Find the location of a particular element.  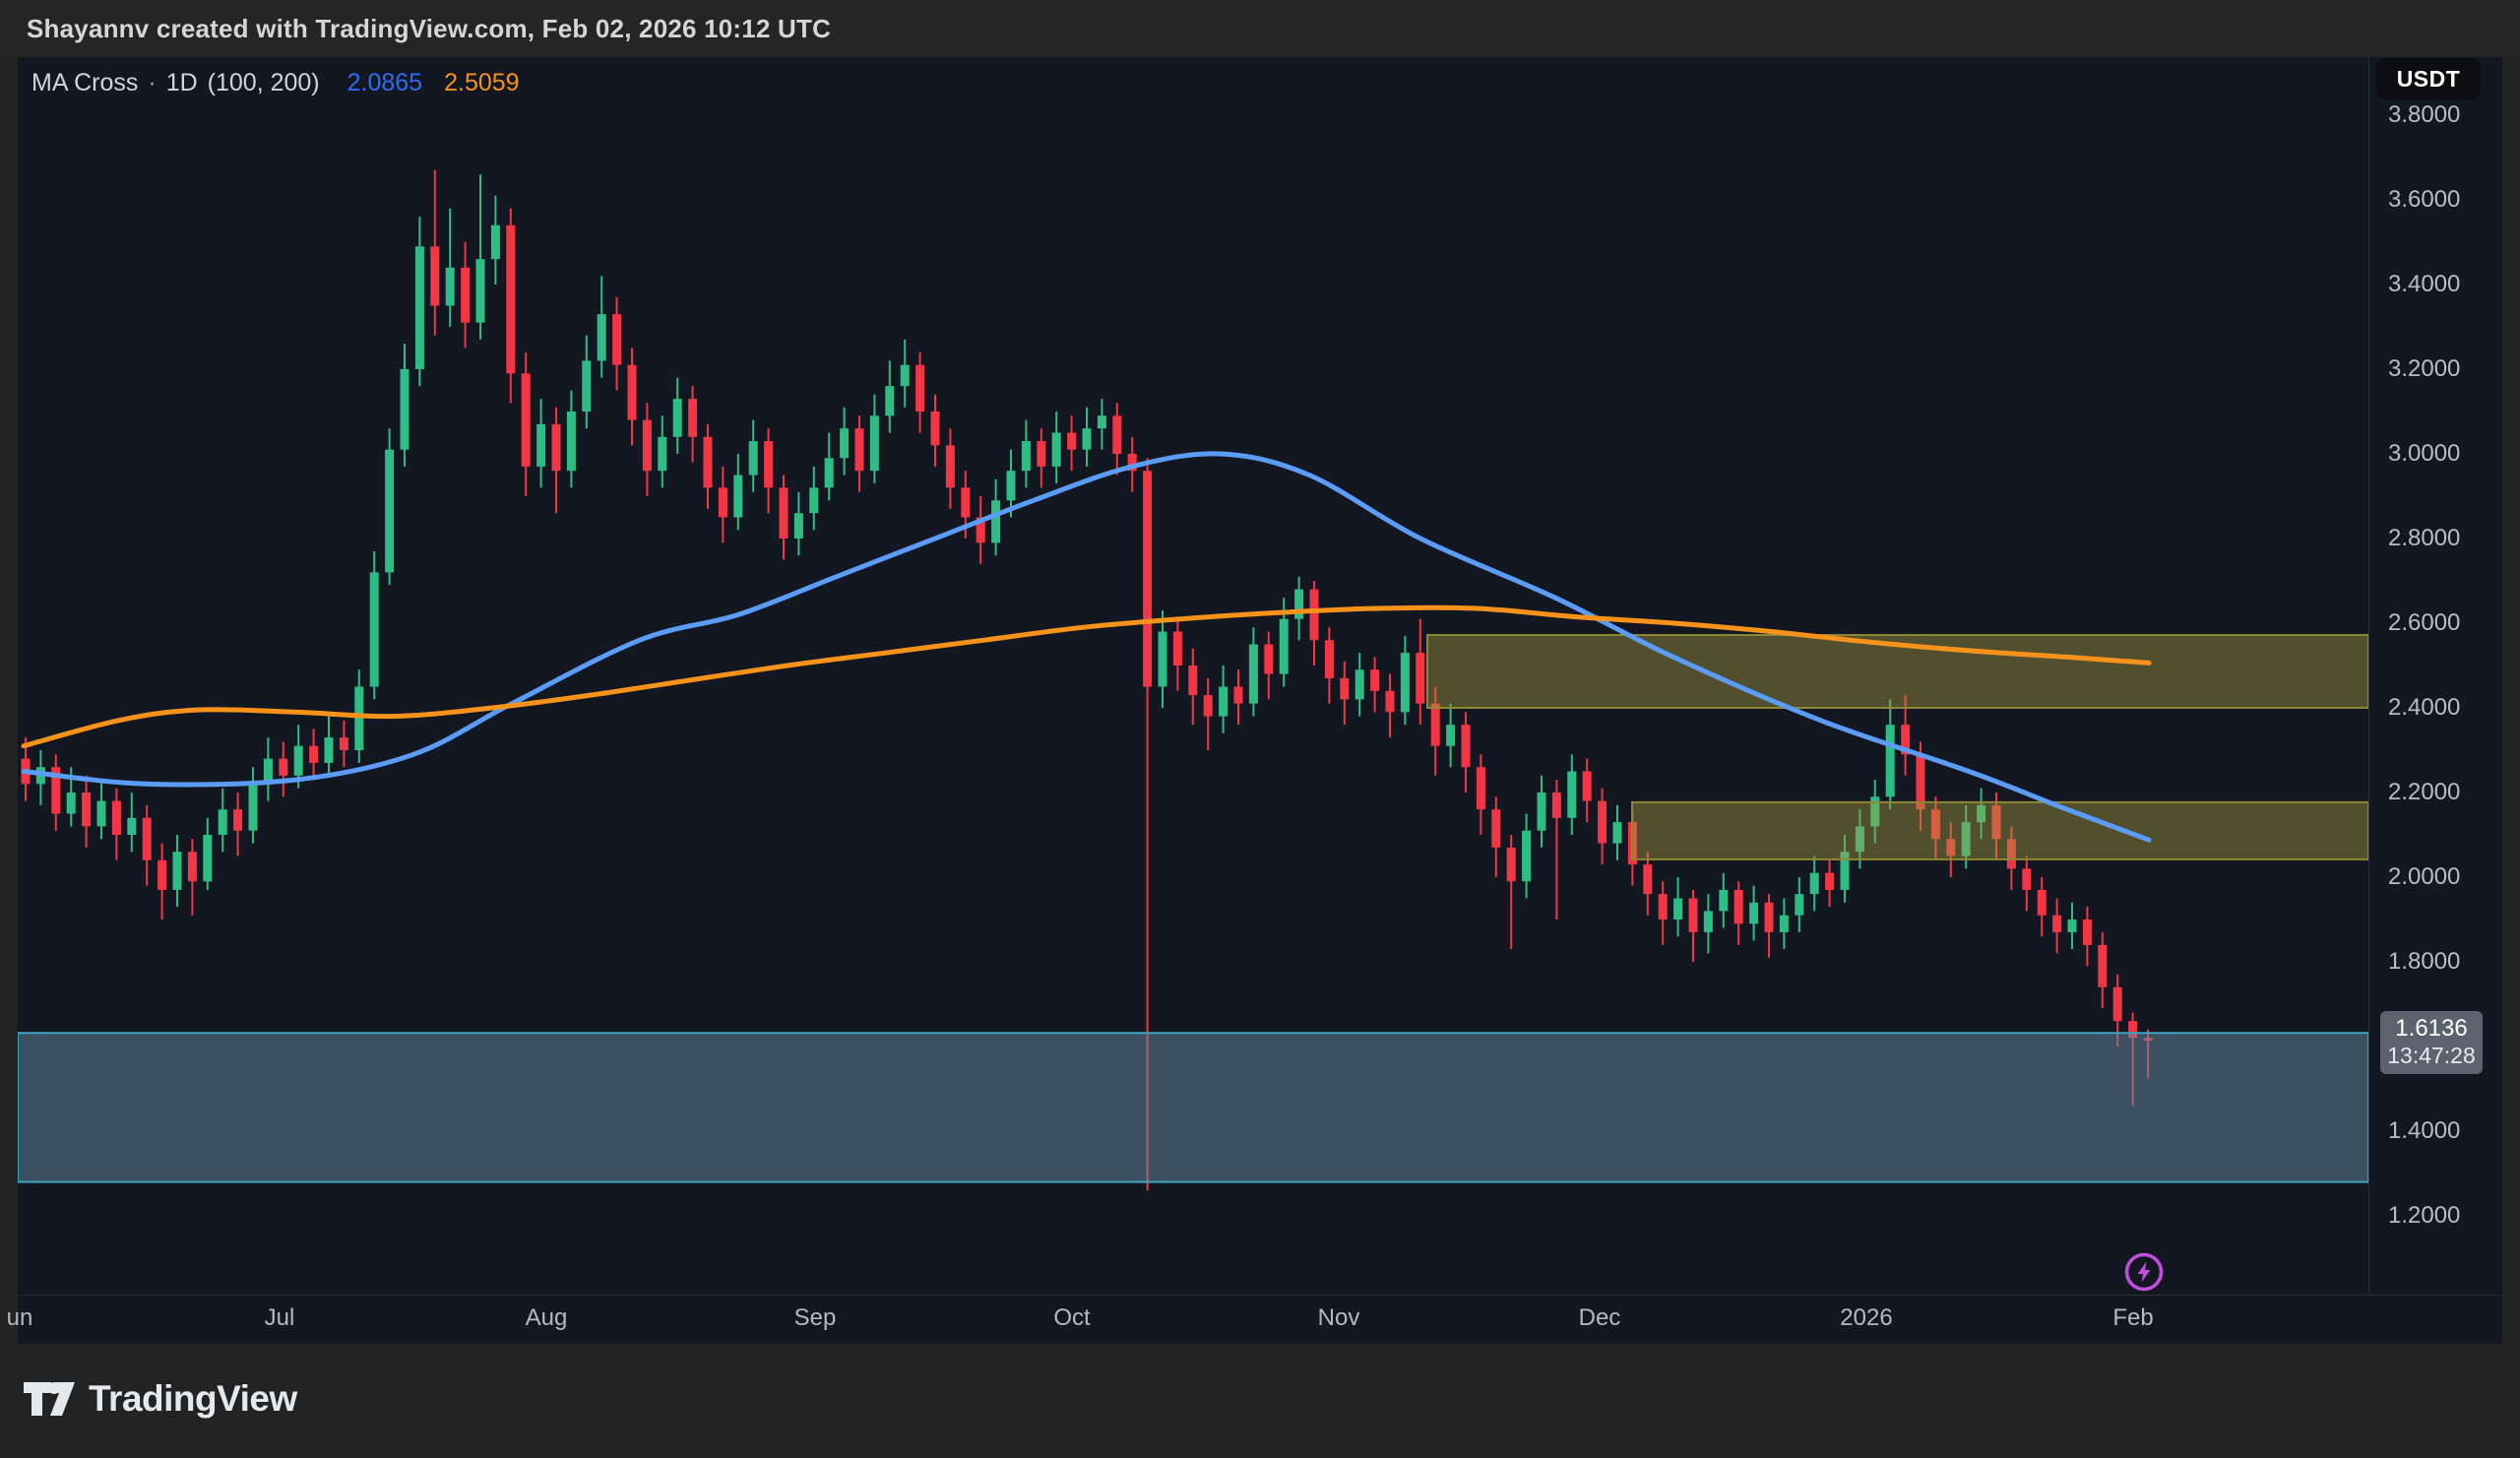

indicator-legend: MA Cross · 1D (100, 200) 2.0865 2.5059 is located at coordinates (276, 83).